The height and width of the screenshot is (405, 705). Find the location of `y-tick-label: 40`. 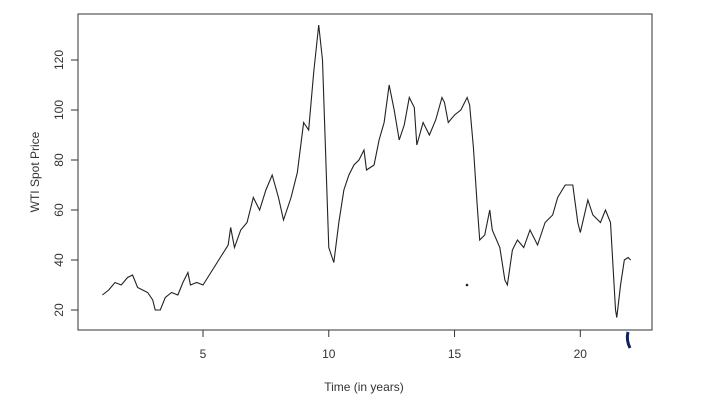

y-tick-label: 40 is located at coordinates (59, 260).